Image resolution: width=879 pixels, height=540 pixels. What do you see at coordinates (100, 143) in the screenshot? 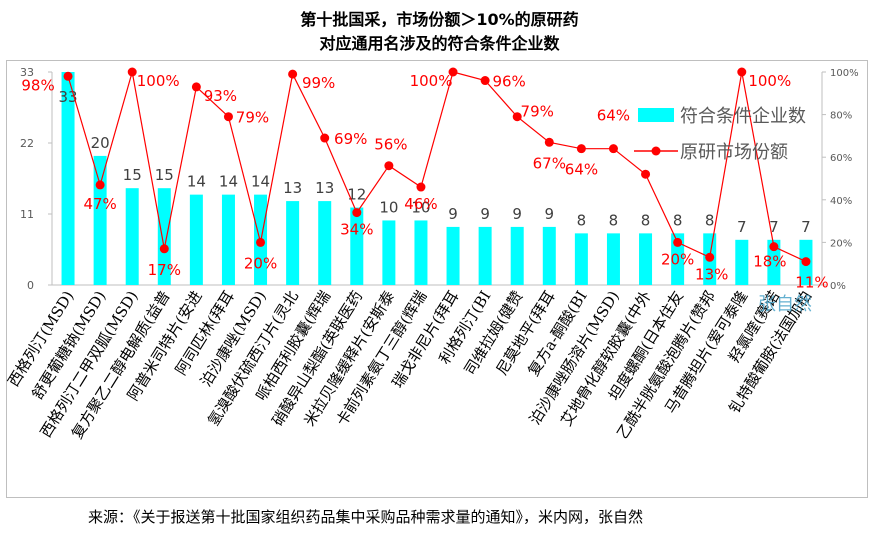
I see `bar-value-label: 20` at bounding box center [100, 143].